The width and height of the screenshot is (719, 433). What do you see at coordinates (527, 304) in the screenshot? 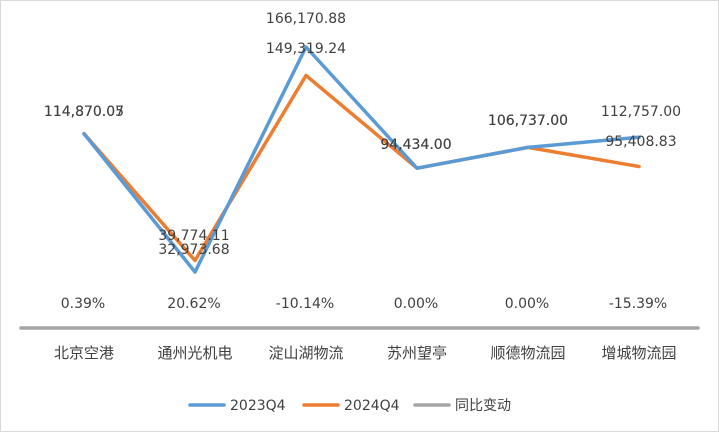
I see `change-label-4: 0.00%` at bounding box center [527, 304].